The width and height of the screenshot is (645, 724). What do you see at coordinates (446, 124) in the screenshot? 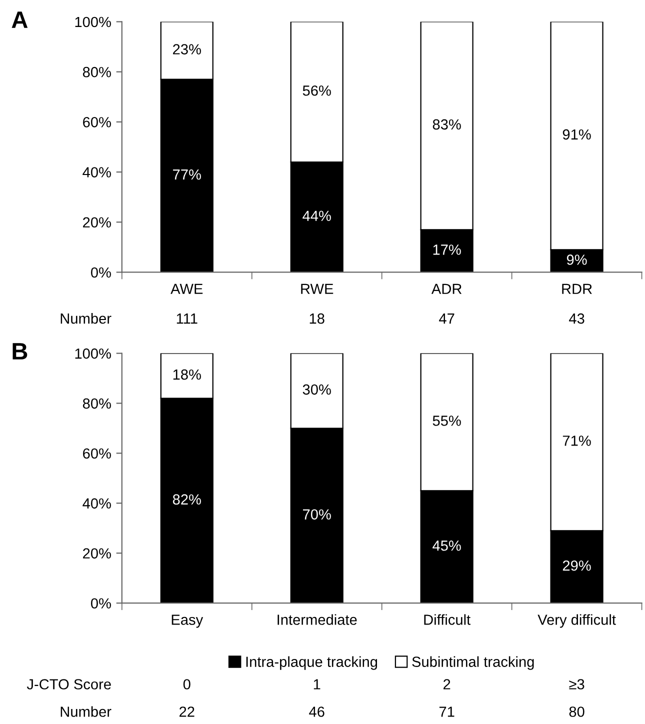
I see `data-label: 83%` at bounding box center [446, 124].